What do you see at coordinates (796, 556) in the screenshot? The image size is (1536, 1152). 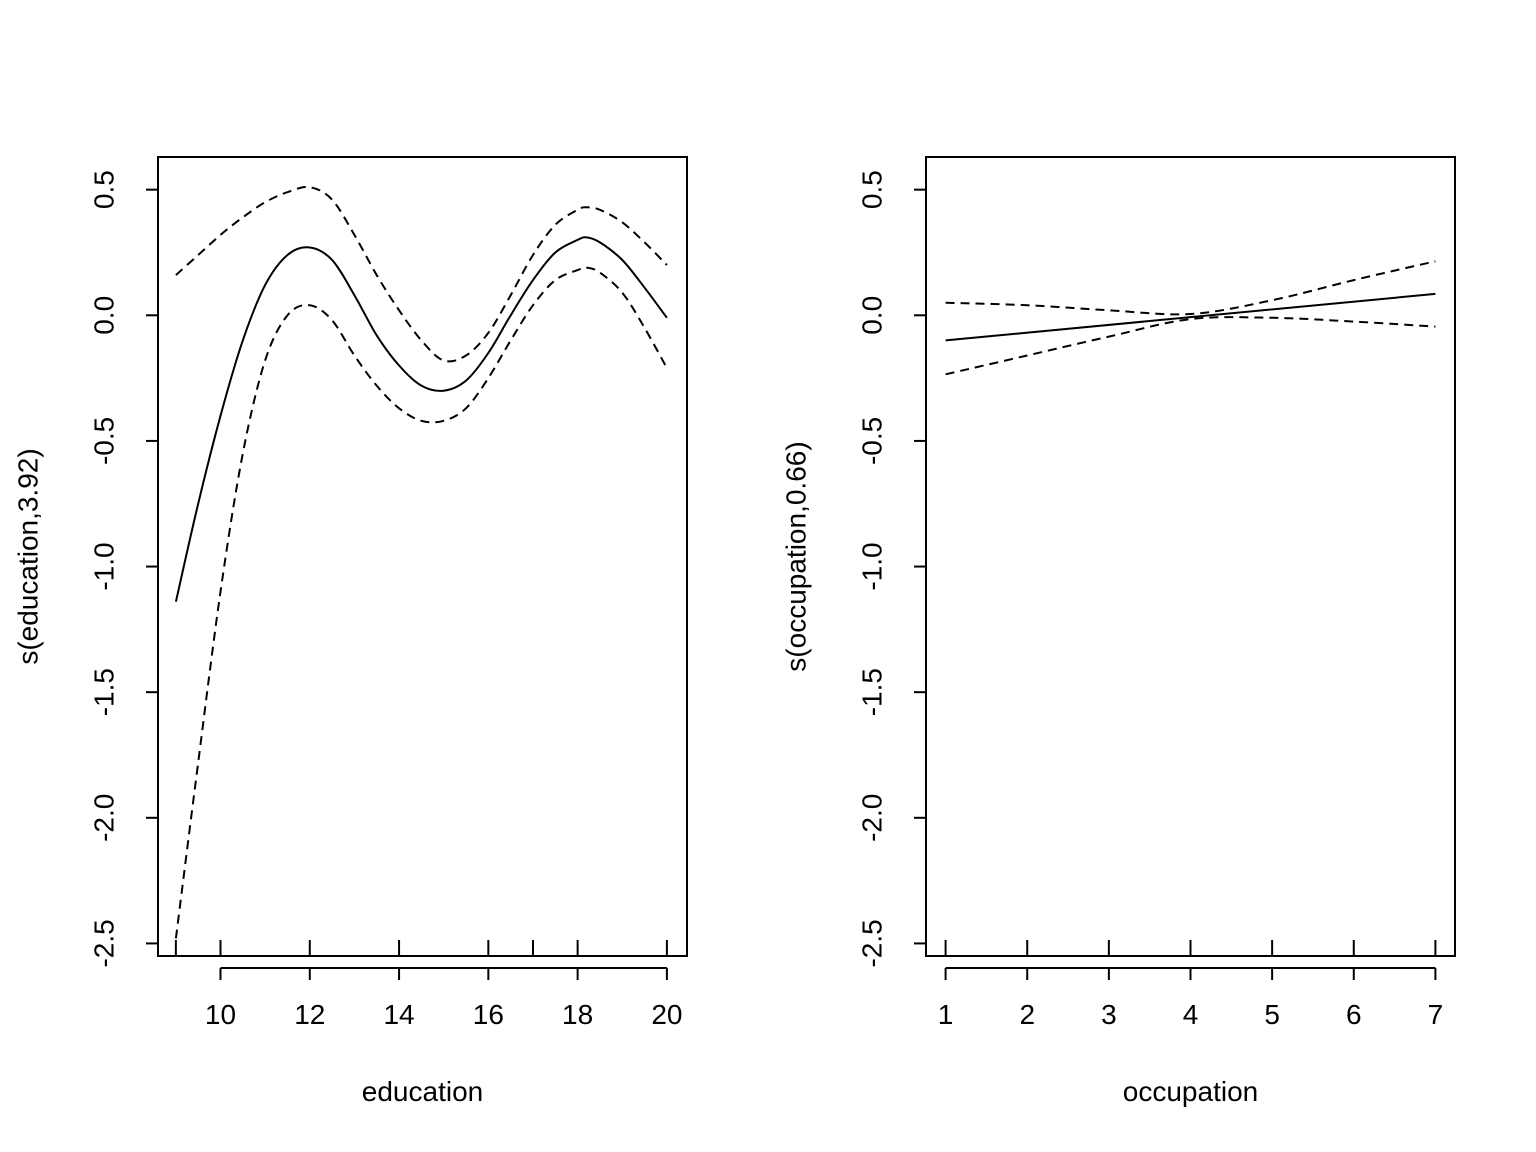 I see `y-axis-title: s(occupation,0.66)` at bounding box center [796, 556].